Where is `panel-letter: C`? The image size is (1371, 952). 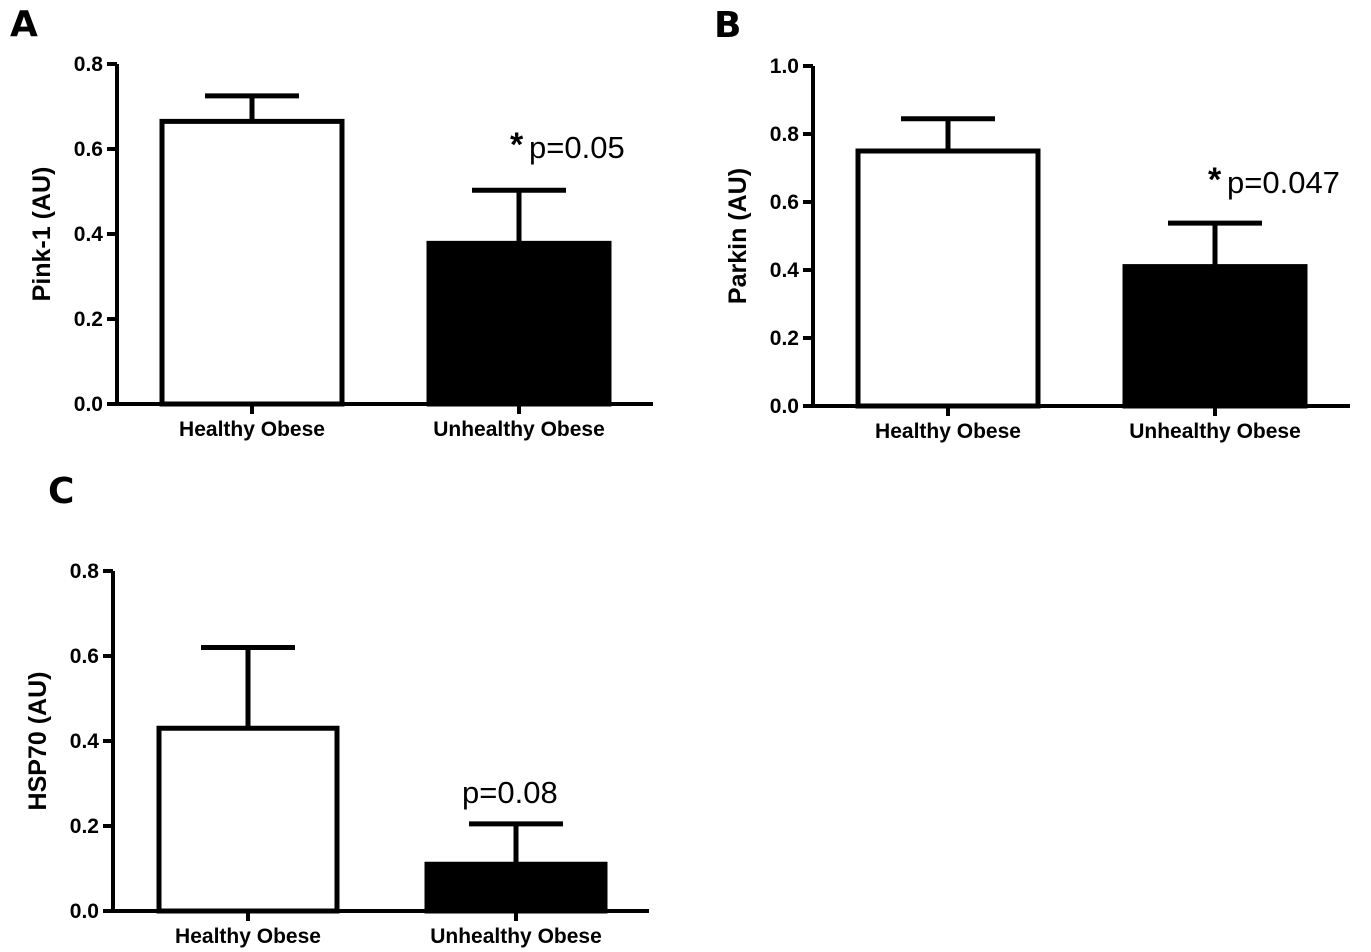 panel-letter: C is located at coordinates (61, 491).